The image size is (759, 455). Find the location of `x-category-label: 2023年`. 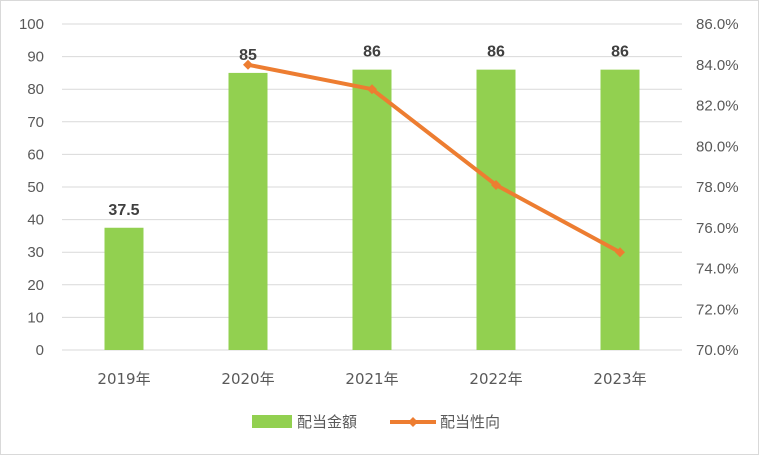

x-category-label: 2023年 is located at coordinates (619, 379).